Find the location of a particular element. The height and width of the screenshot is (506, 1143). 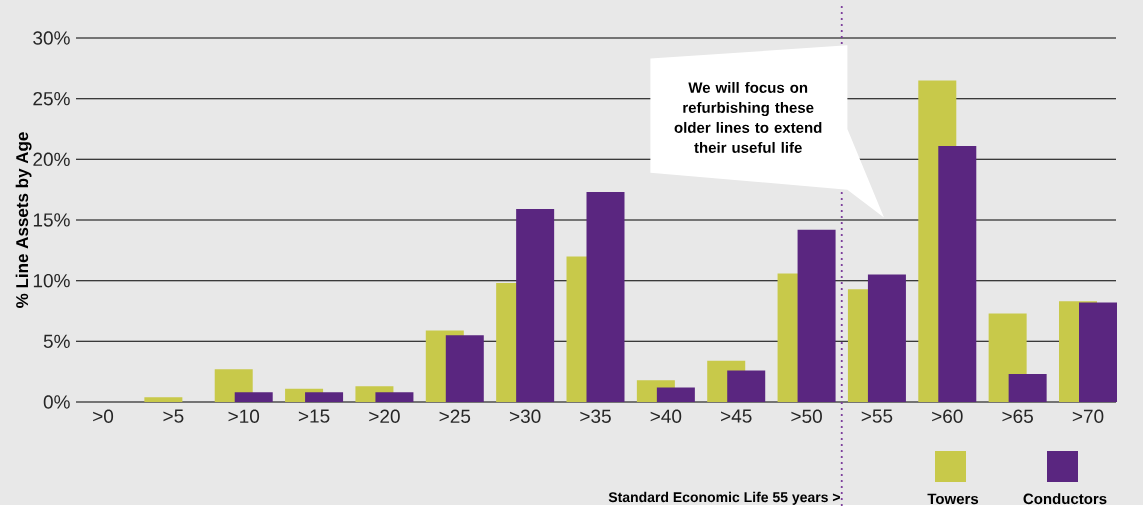

x-tick-label: >5 is located at coordinates (173, 416).